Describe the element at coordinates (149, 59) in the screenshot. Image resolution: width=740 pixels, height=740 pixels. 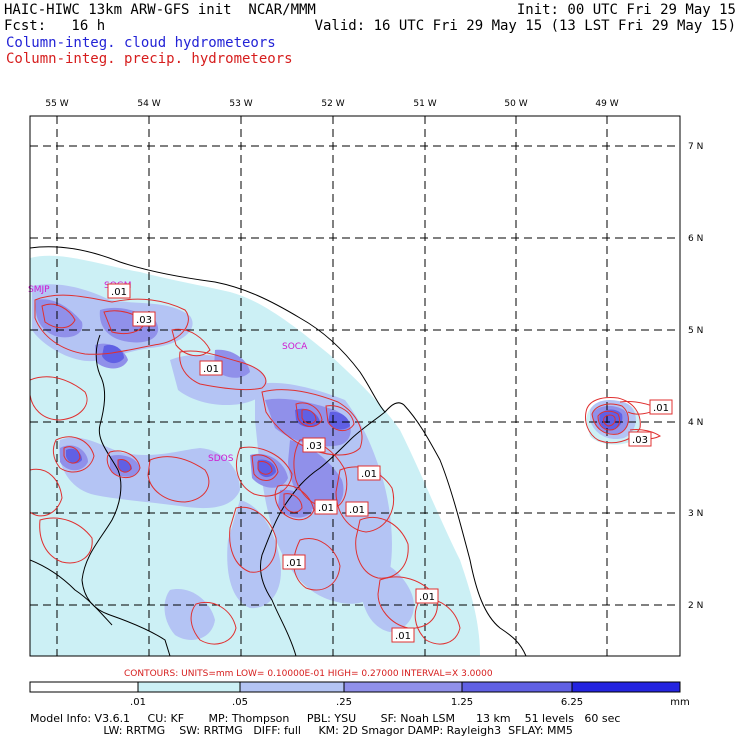
I see `field-title-precip: Column-integ. precip. hydrometeors` at that location.